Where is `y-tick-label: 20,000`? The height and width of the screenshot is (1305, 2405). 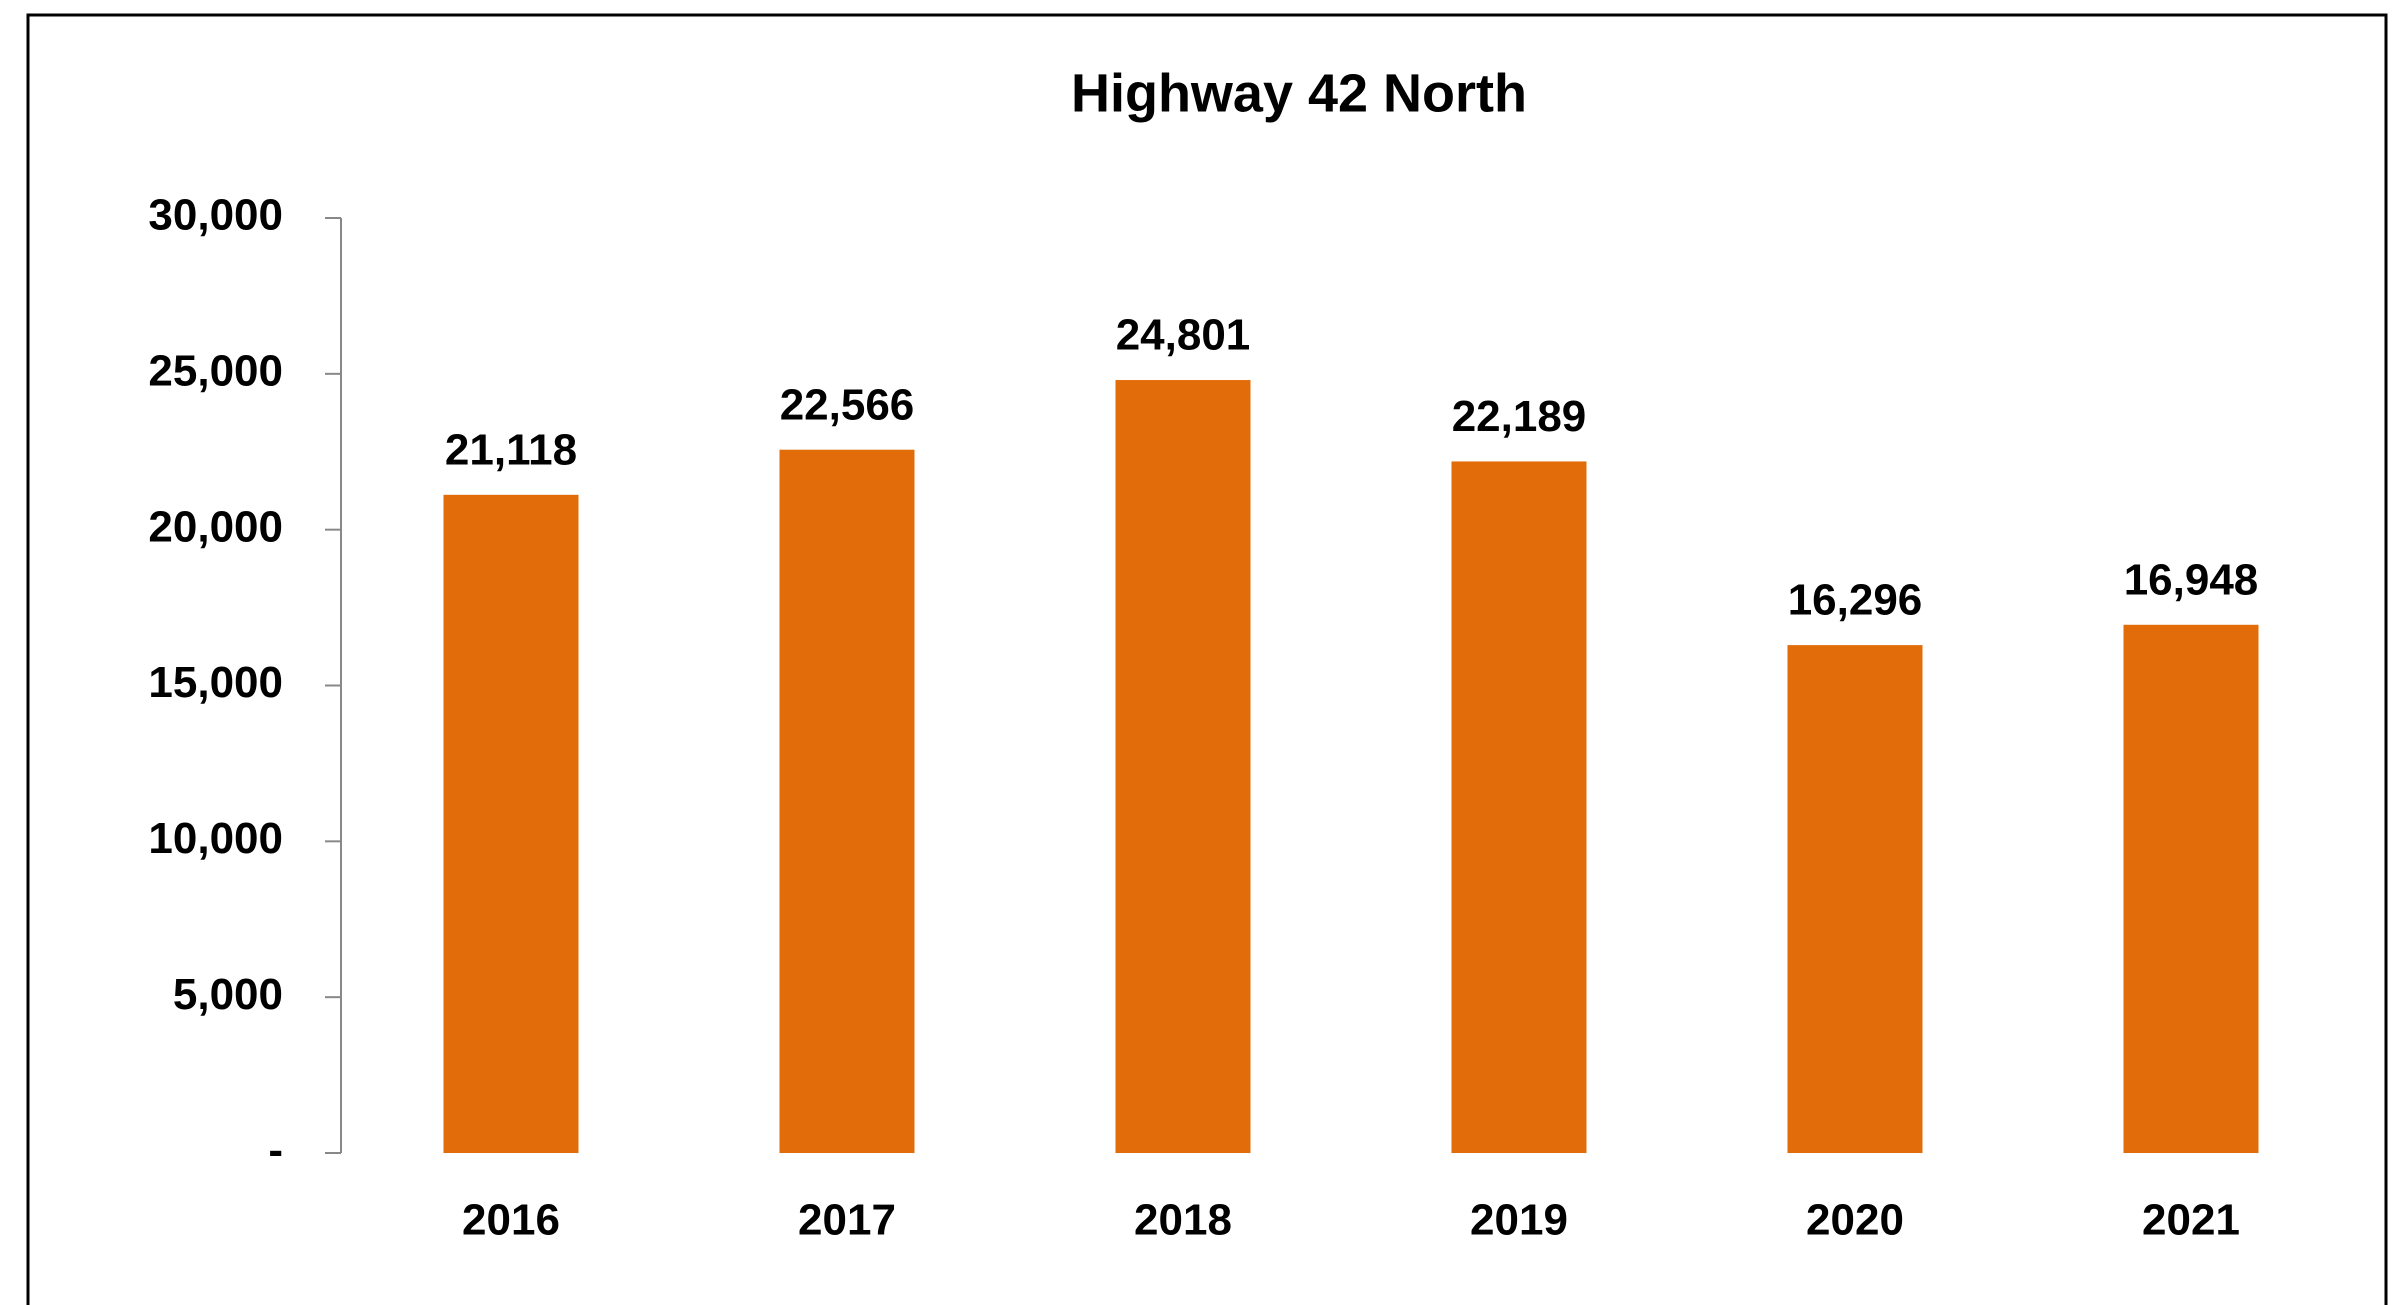 y-tick-label: 20,000 is located at coordinates (215, 526).